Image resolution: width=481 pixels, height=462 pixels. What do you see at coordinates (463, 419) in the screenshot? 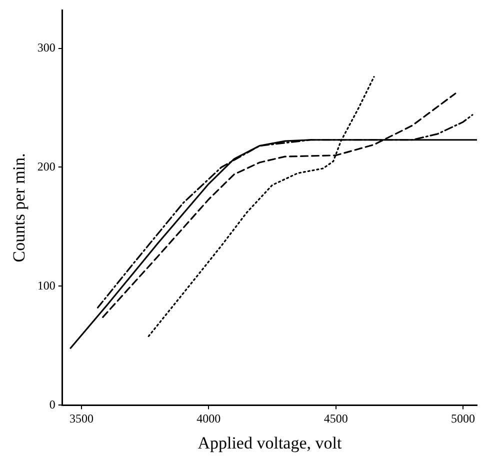
I see `x-tick-label: 5000` at bounding box center [463, 419].